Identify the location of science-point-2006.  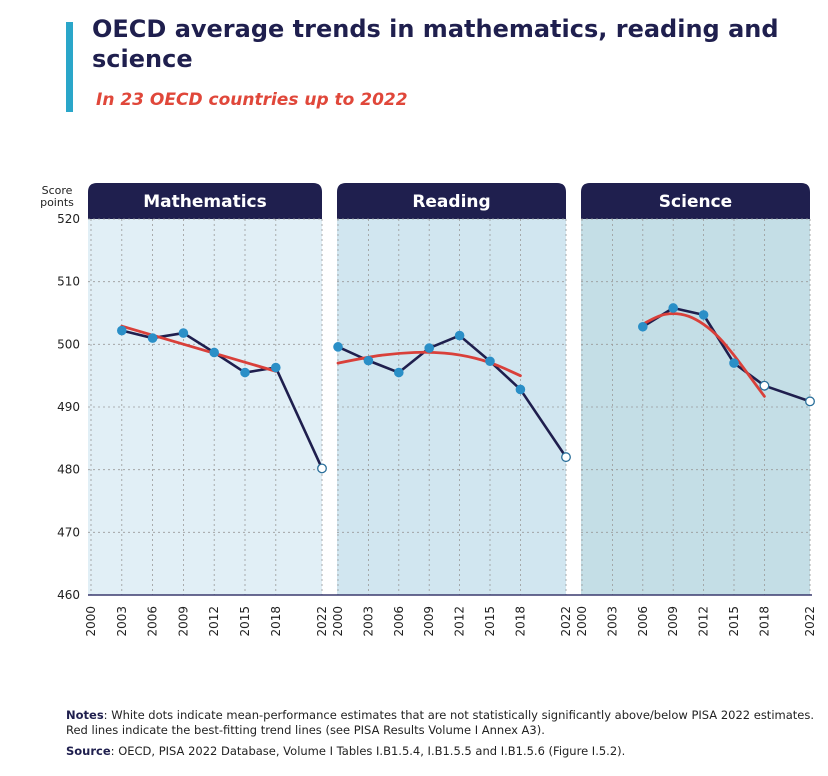
(643, 326).